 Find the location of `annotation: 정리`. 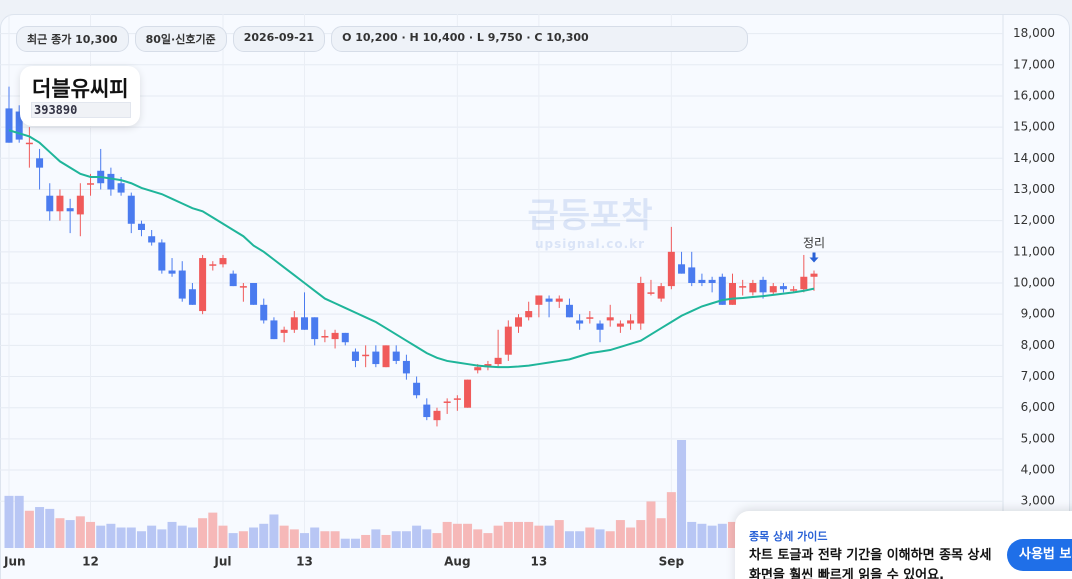

annotation: 정리 is located at coordinates (814, 243).